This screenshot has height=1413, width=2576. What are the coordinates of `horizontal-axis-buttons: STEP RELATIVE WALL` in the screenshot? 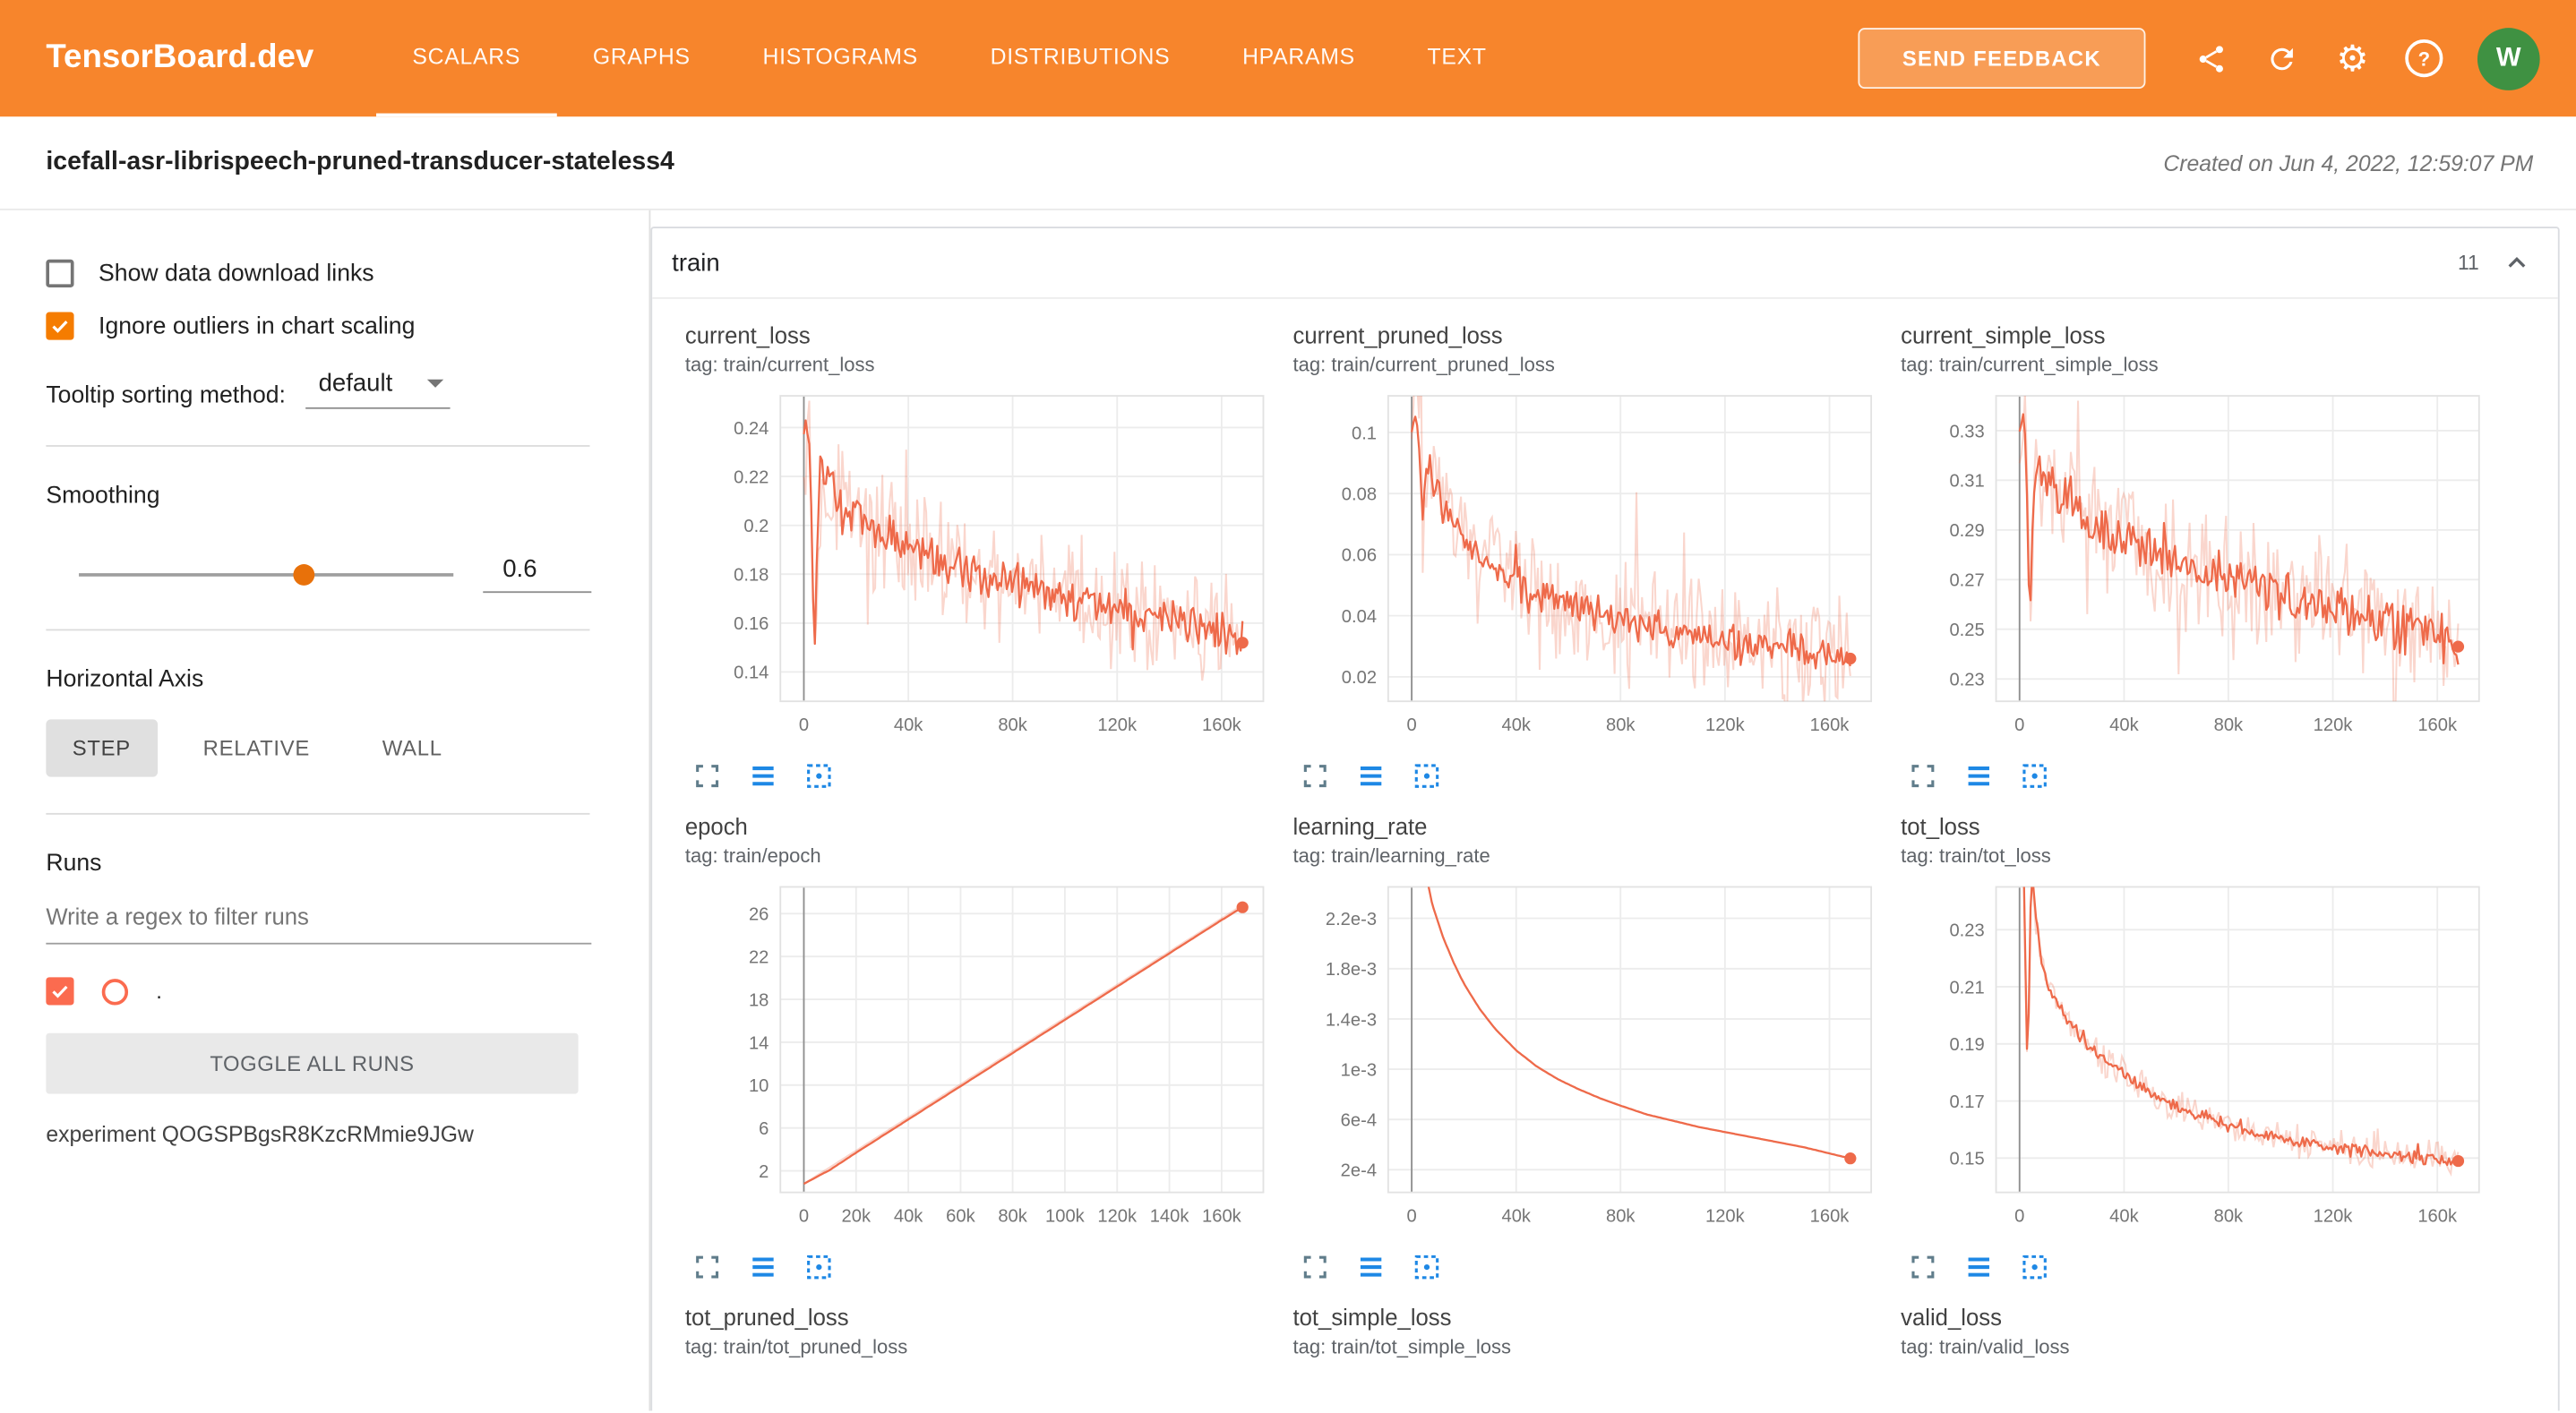 It's located at (347, 748).